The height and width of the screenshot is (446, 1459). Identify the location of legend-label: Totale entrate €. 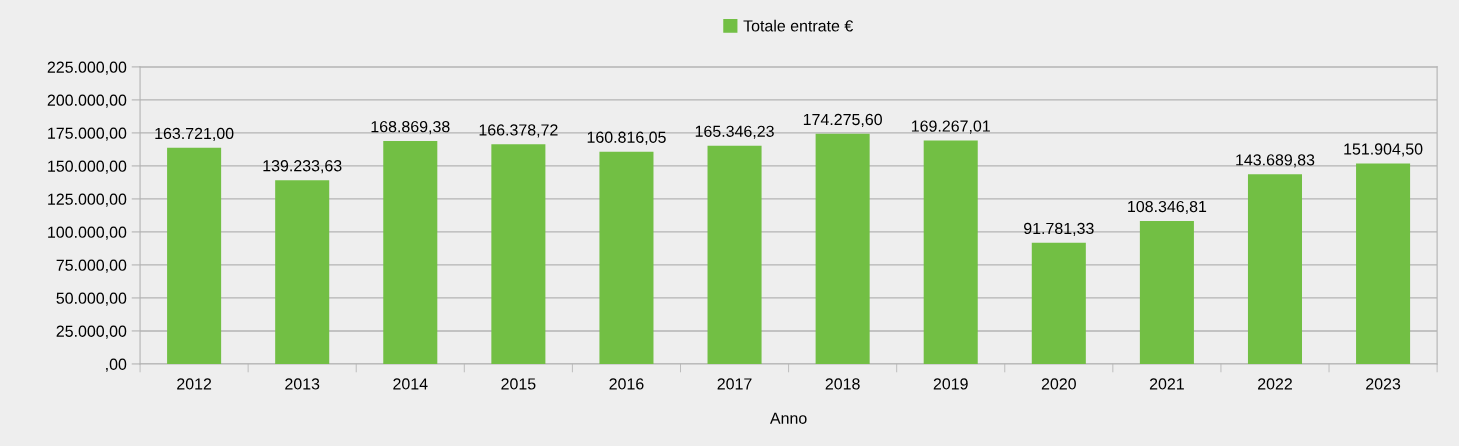
(798, 25).